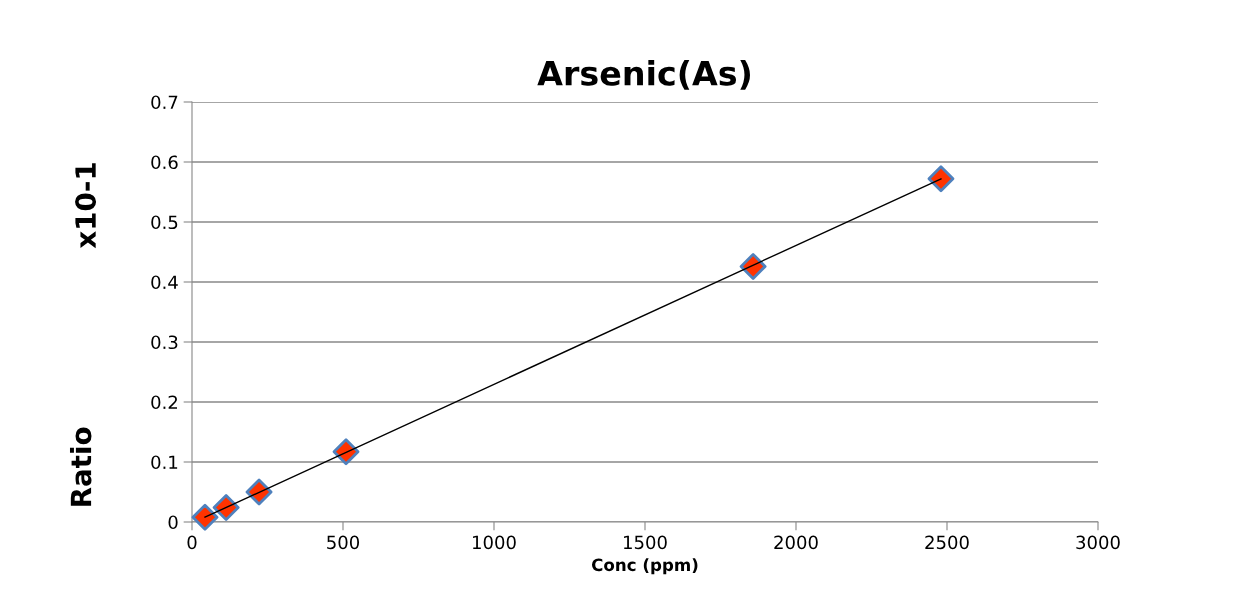 The image size is (1250, 614). I want to click on x-tick-label: 1000, so click(494, 542).